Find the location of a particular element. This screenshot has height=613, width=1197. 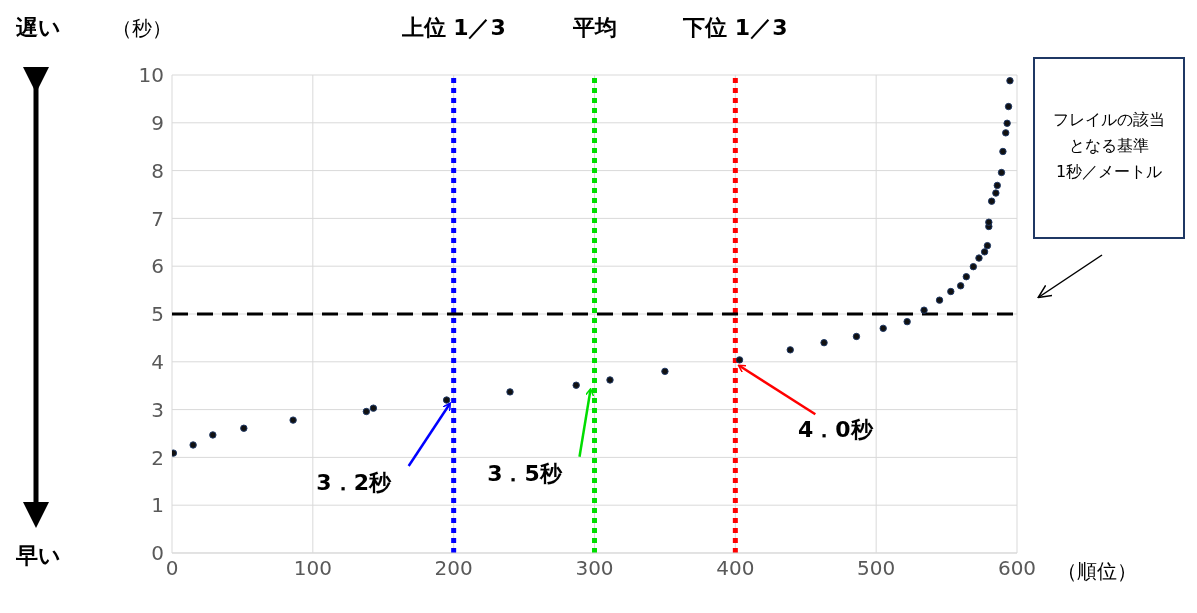

ref-line-label: 下位 1／3 is located at coordinates (735, 27).